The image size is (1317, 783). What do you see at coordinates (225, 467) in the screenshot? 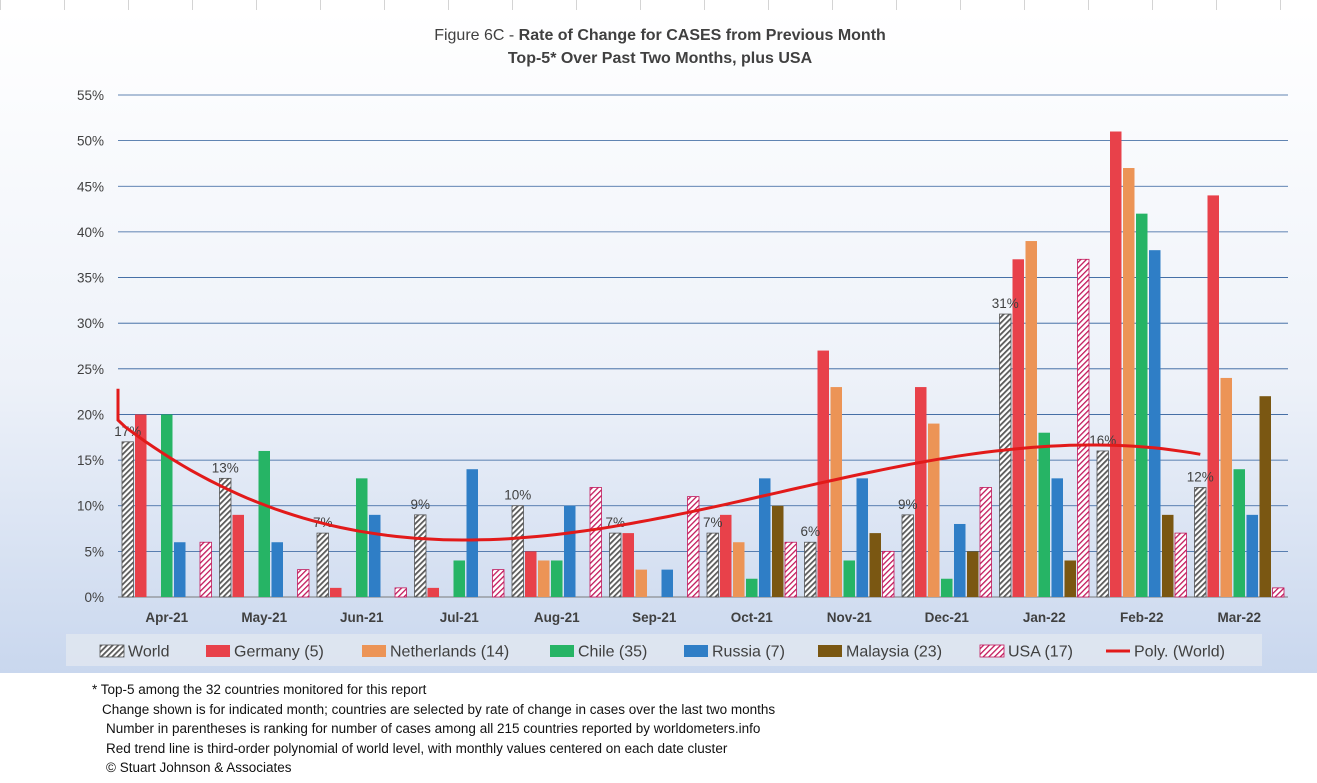
I see `data-label: 13%` at bounding box center [225, 467].